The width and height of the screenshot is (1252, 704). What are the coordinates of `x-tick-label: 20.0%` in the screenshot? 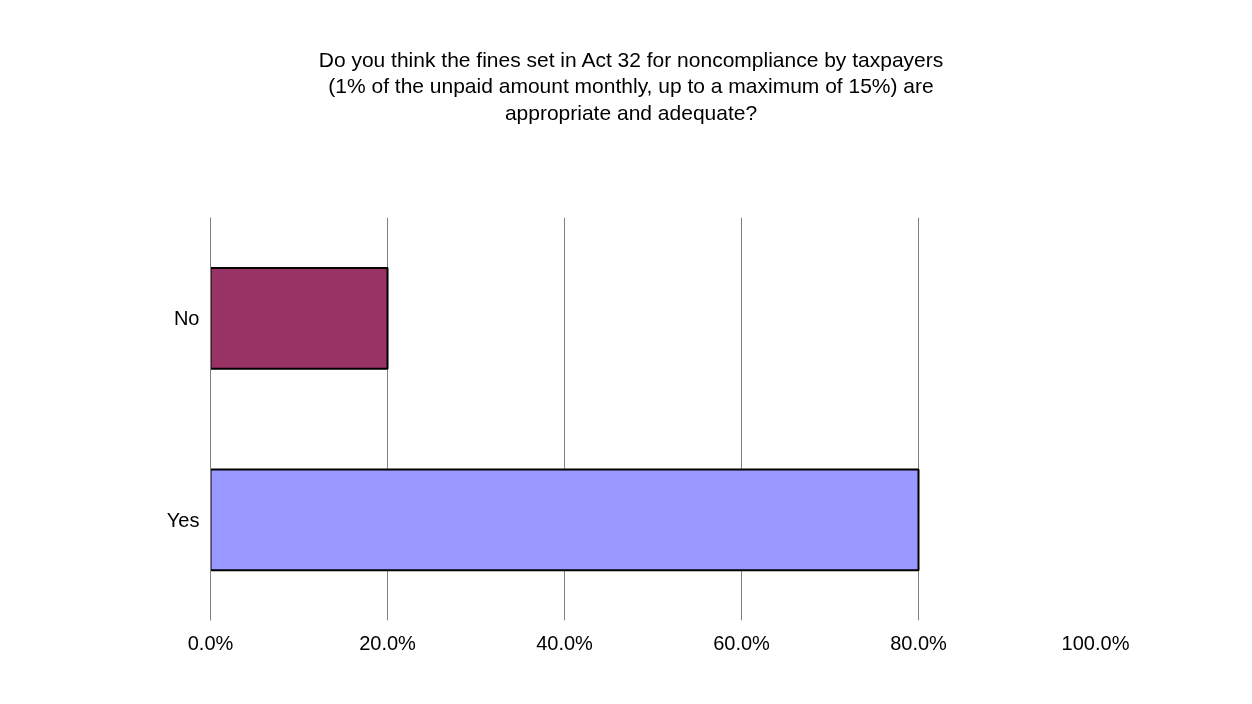 It's located at (388, 642).